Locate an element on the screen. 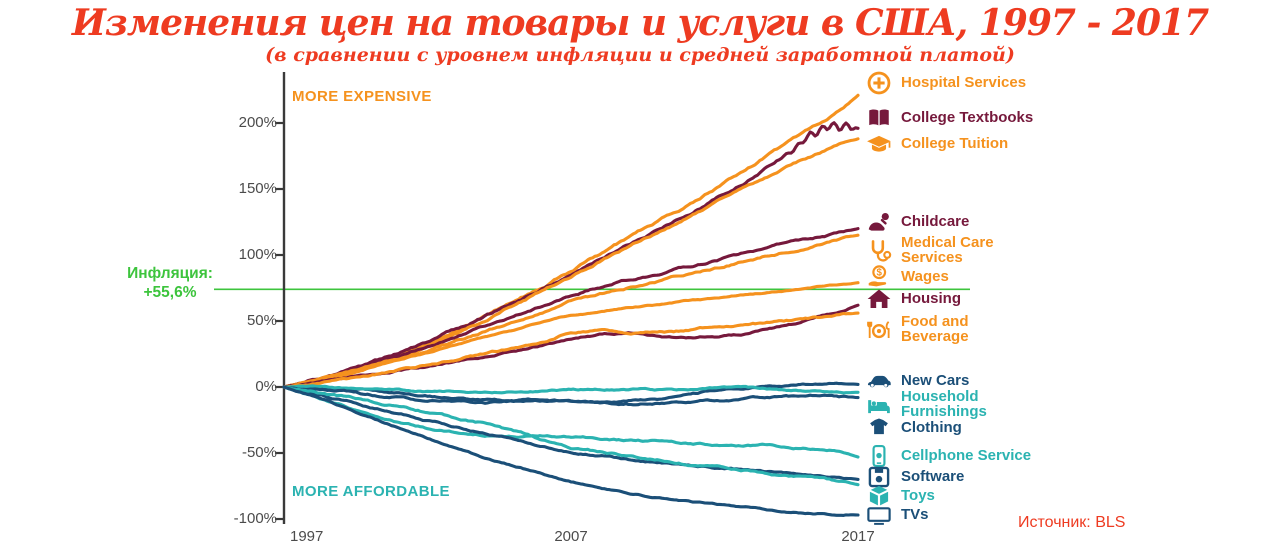 This screenshot has width=1280, height=559. series-line-household-furnishings is located at coordinates (571, 389).